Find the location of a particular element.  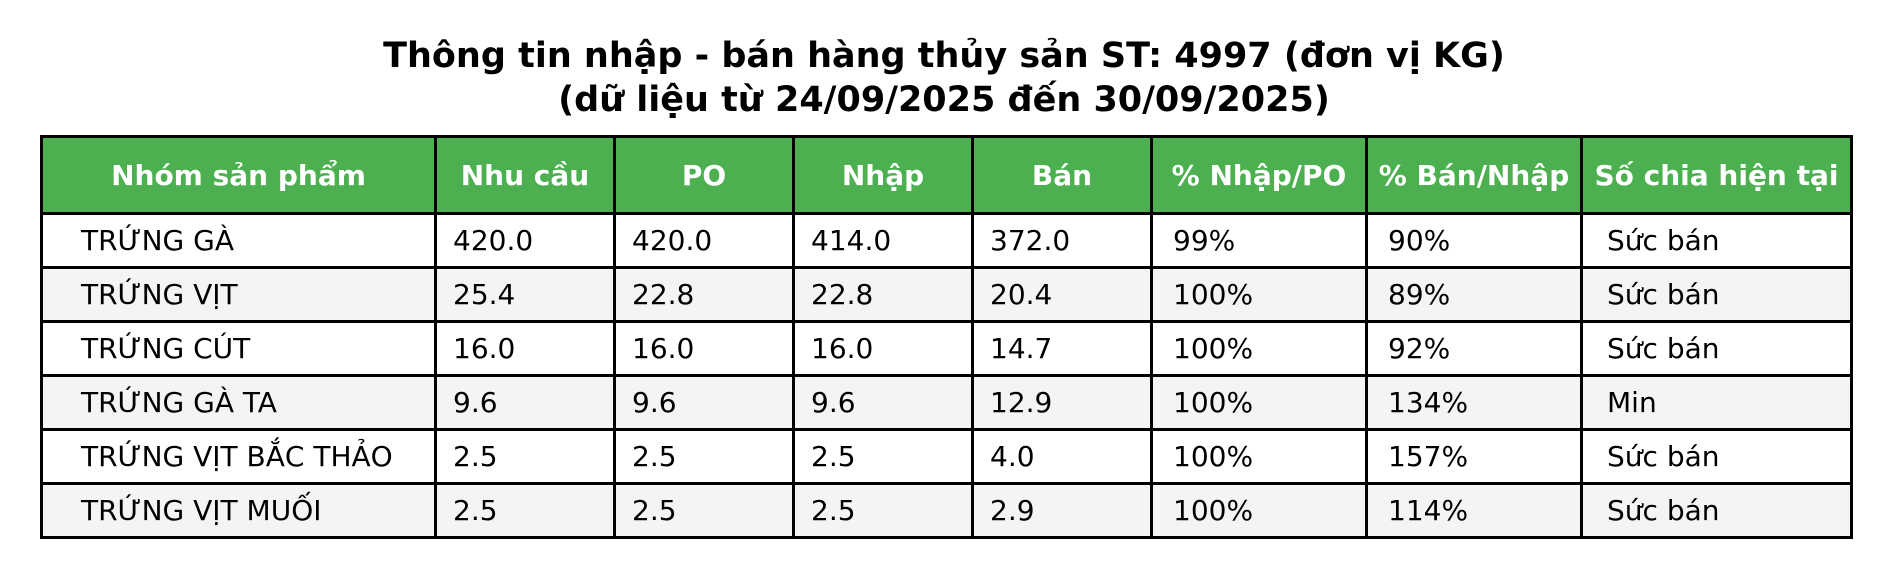

table-cell: 14.7 is located at coordinates (1062, 348).